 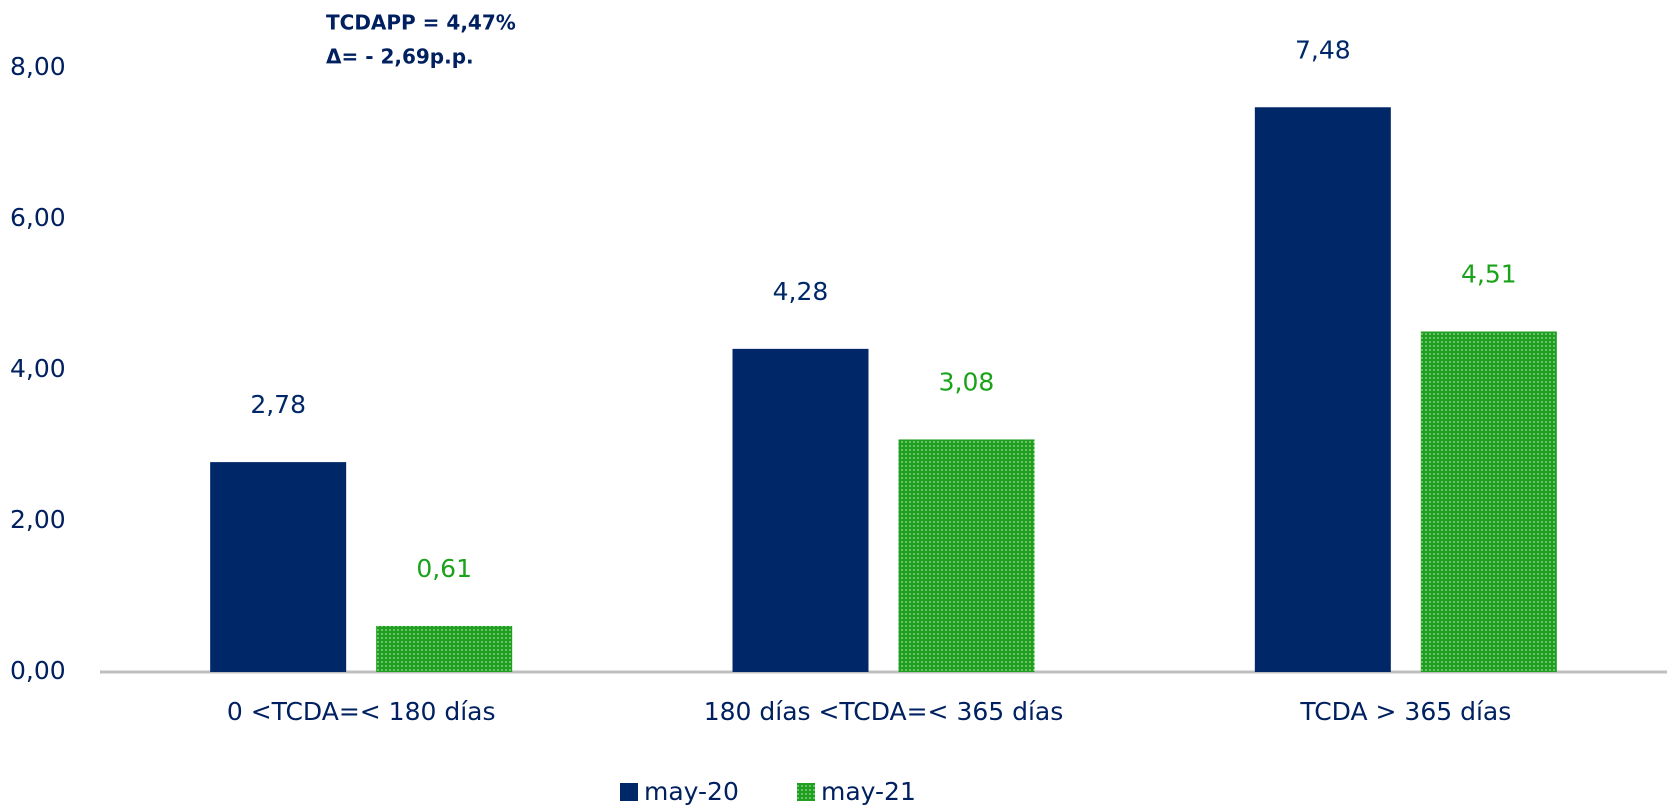 I want to click on x-tick-label: TCDA > 365 días, so click(x=1405, y=711).